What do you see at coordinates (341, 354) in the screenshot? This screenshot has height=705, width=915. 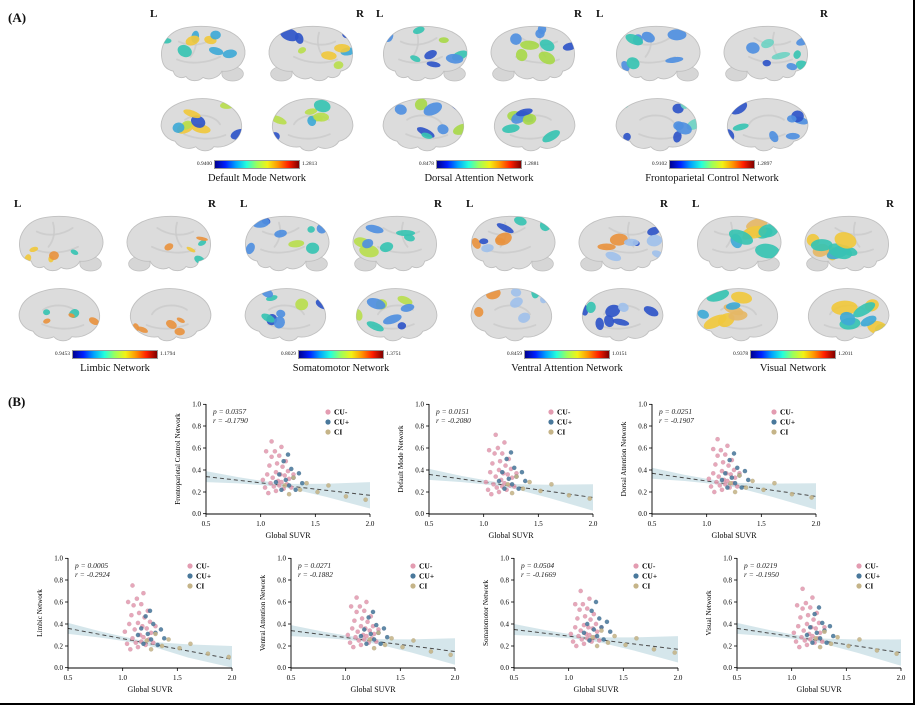 I see `colorbar-row: 0.8029 1.3751` at bounding box center [341, 354].